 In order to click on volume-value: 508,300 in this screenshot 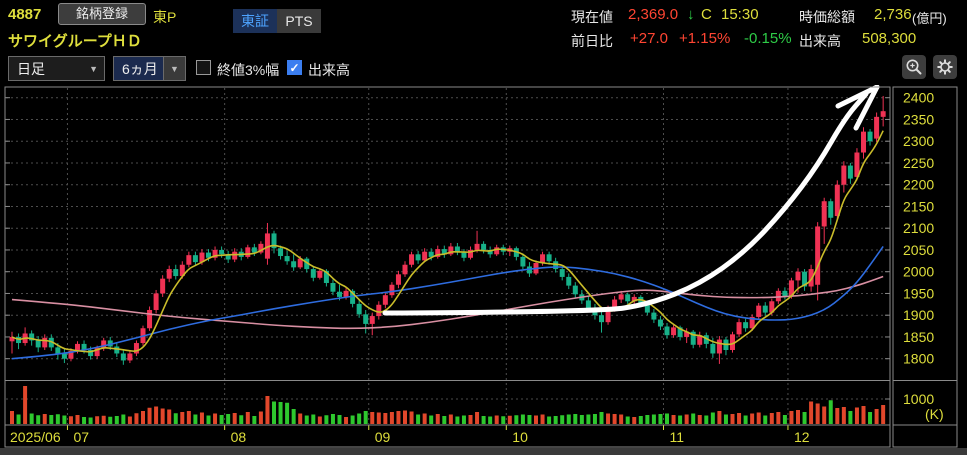, I will do `click(889, 38)`.